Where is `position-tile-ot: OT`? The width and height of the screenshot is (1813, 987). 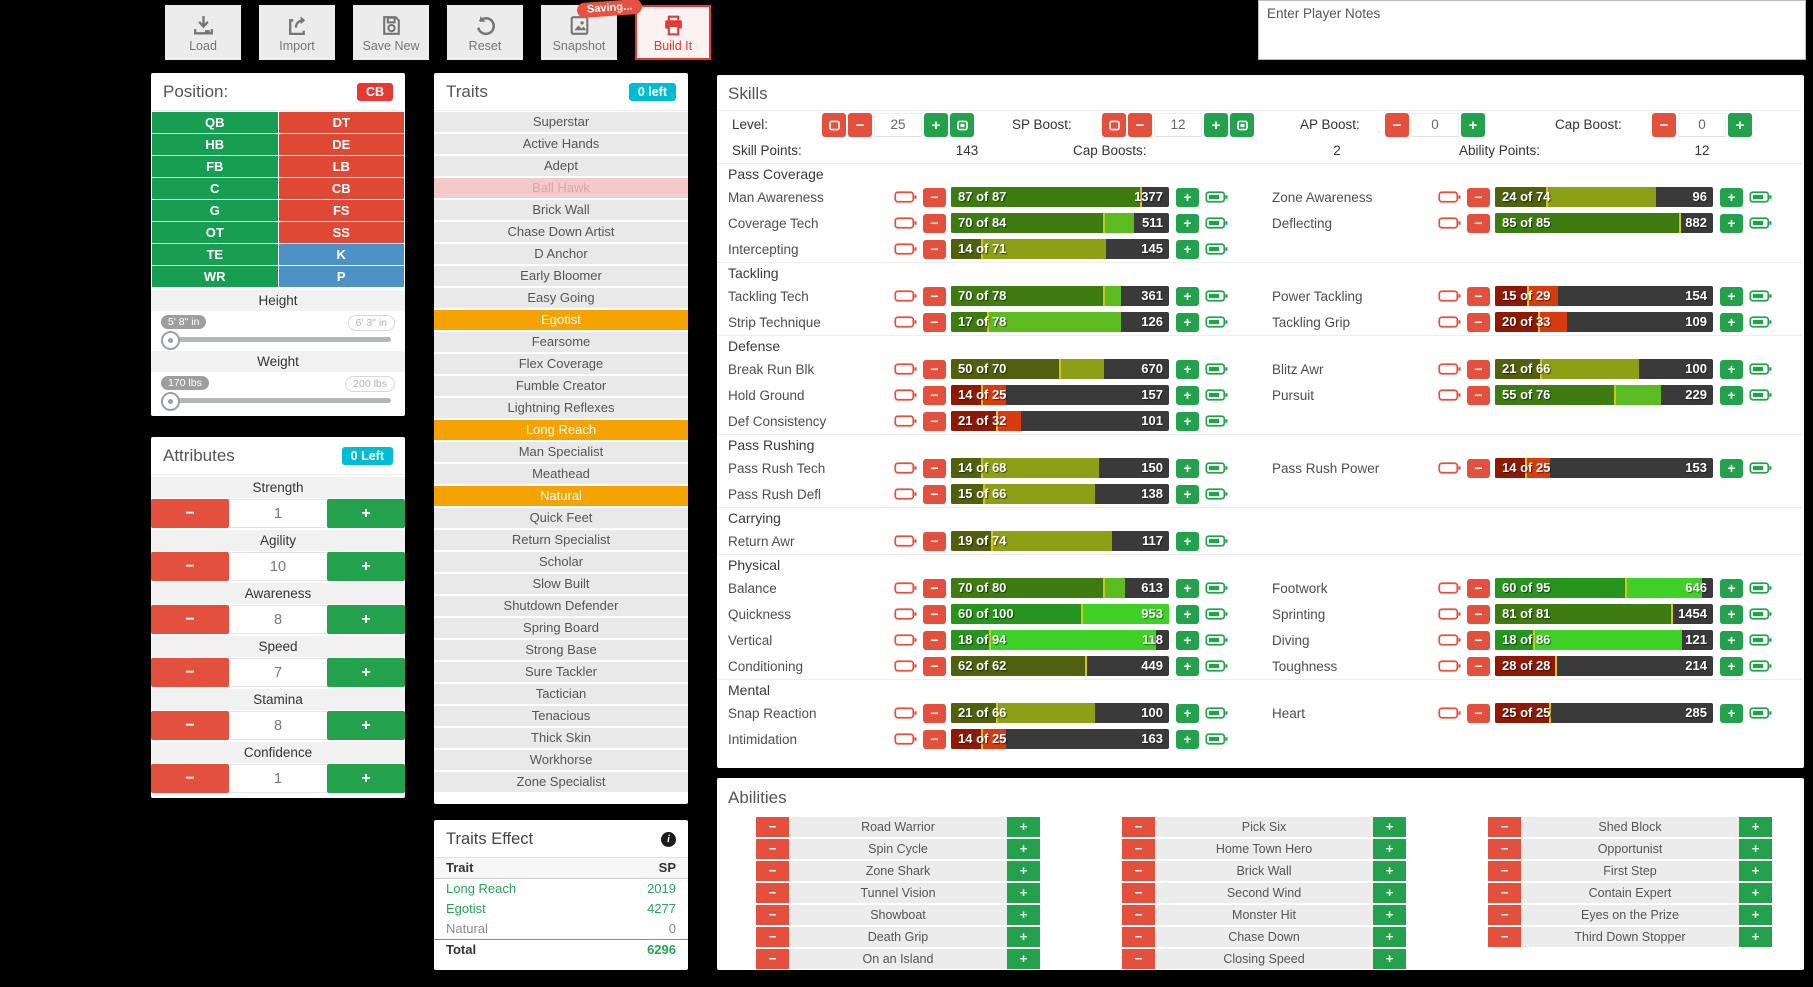
position-tile-ot: OT is located at coordinates (215, 232).